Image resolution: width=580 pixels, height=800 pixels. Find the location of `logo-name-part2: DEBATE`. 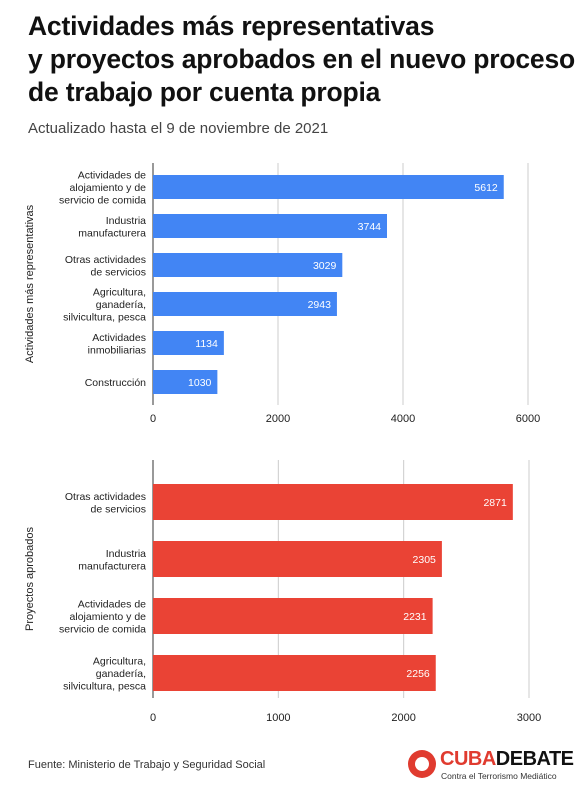

logo-name-part2: DEBATE is located at coordinates (534, 759).